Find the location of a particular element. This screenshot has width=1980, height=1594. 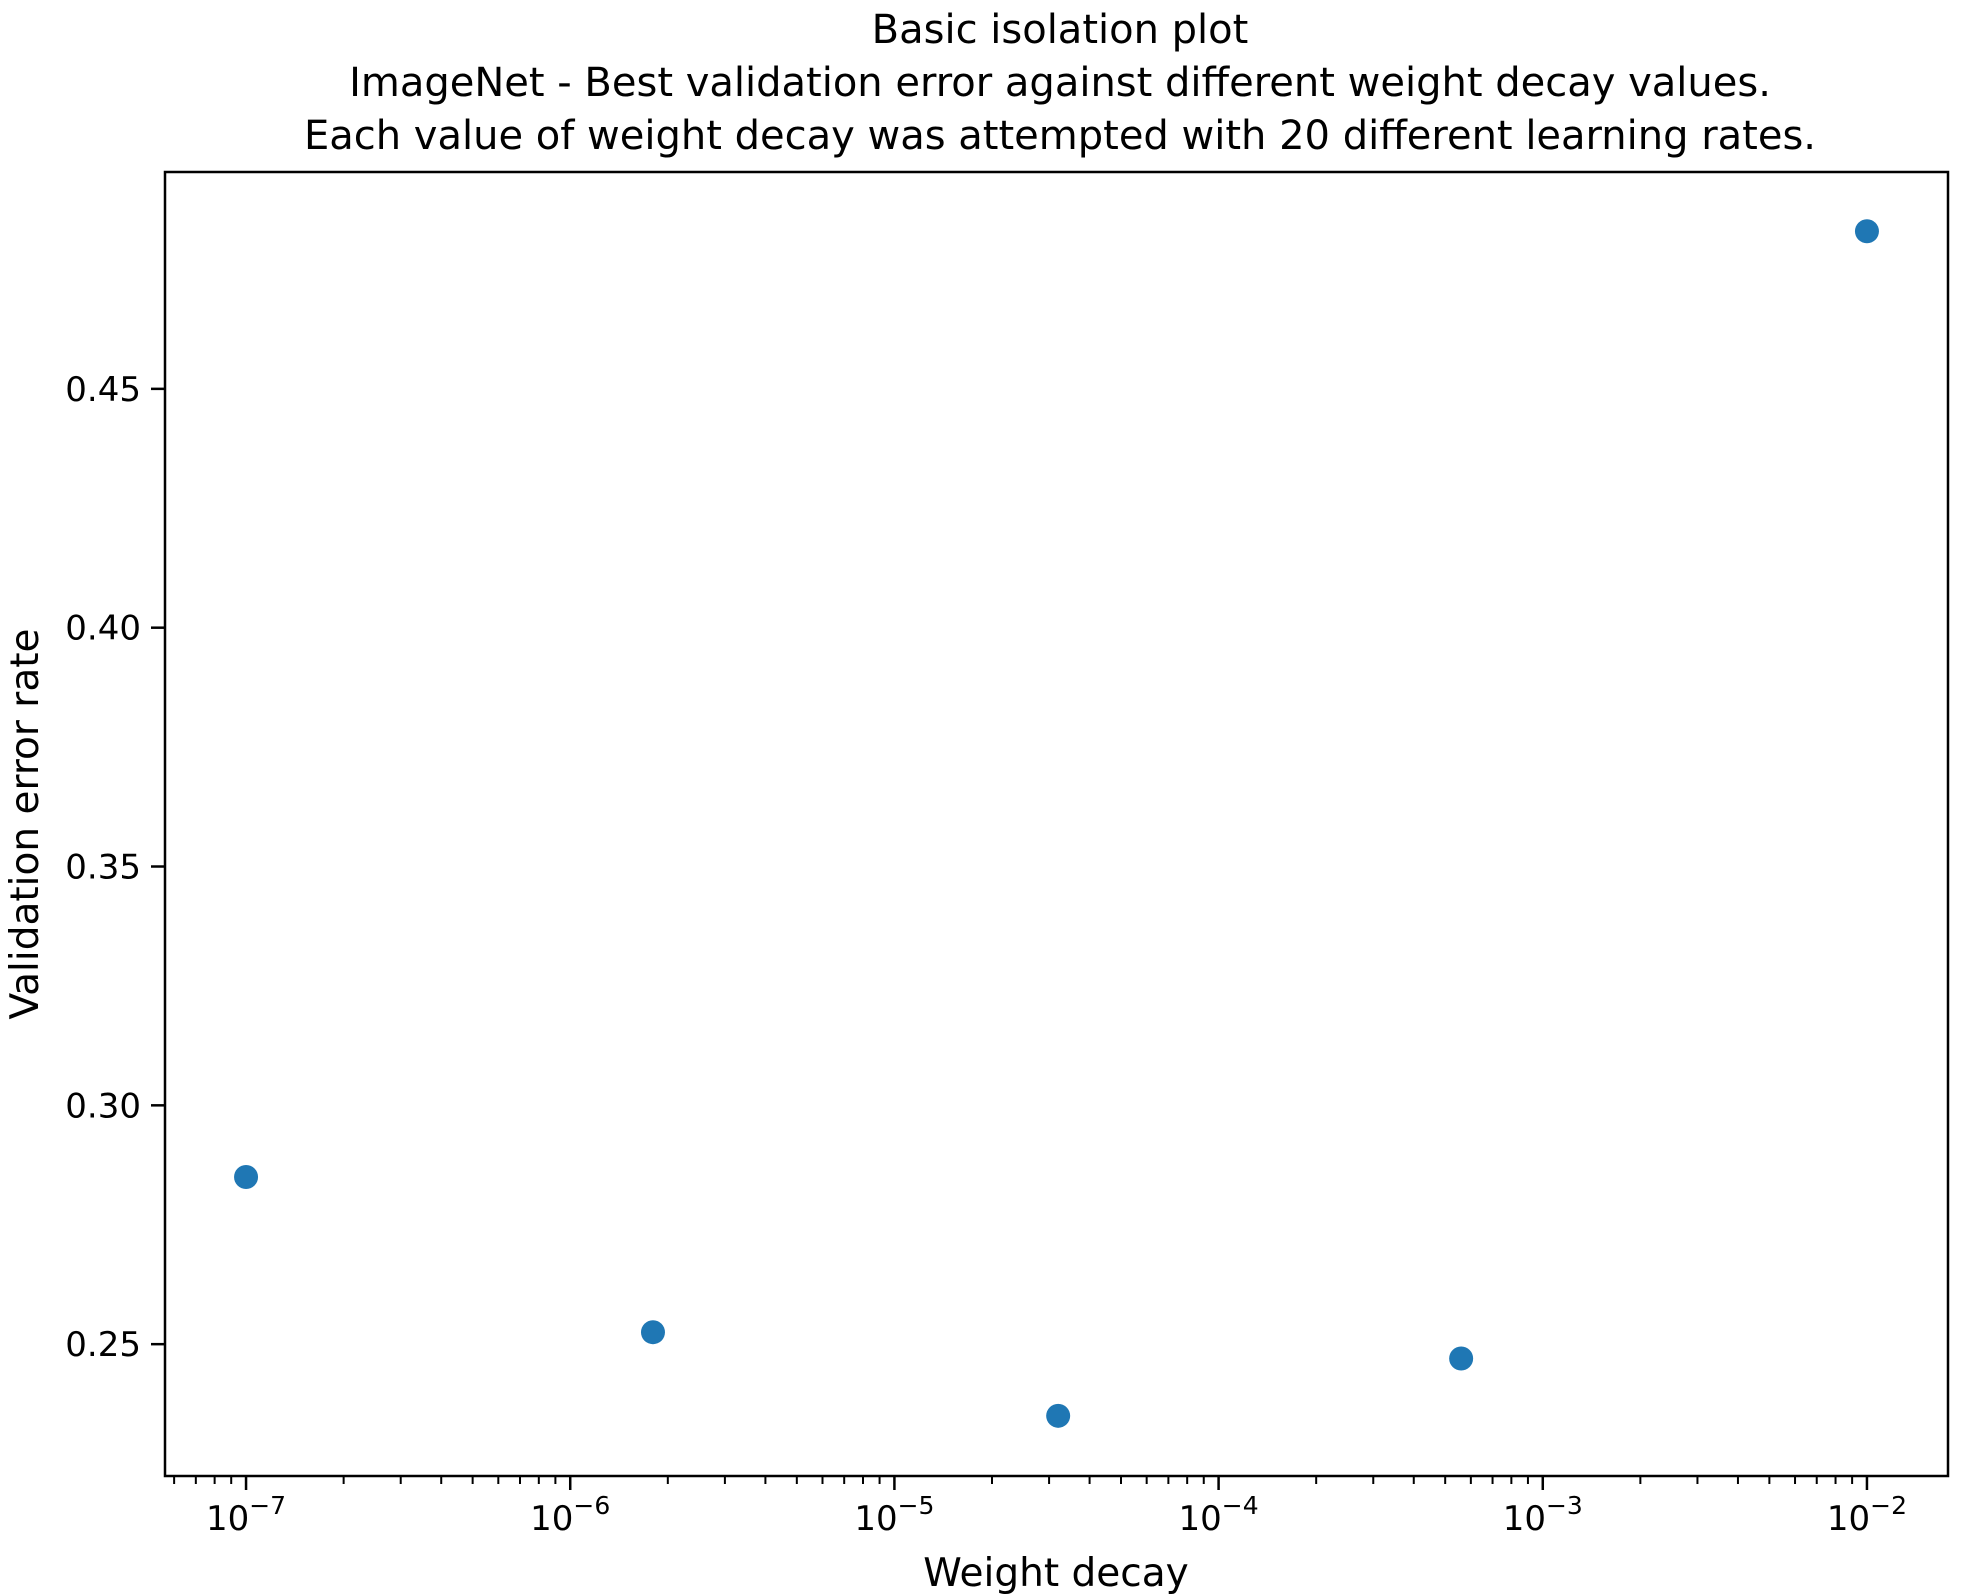

y-tick-label: 0.25 is located at coordinates (103, 1345).